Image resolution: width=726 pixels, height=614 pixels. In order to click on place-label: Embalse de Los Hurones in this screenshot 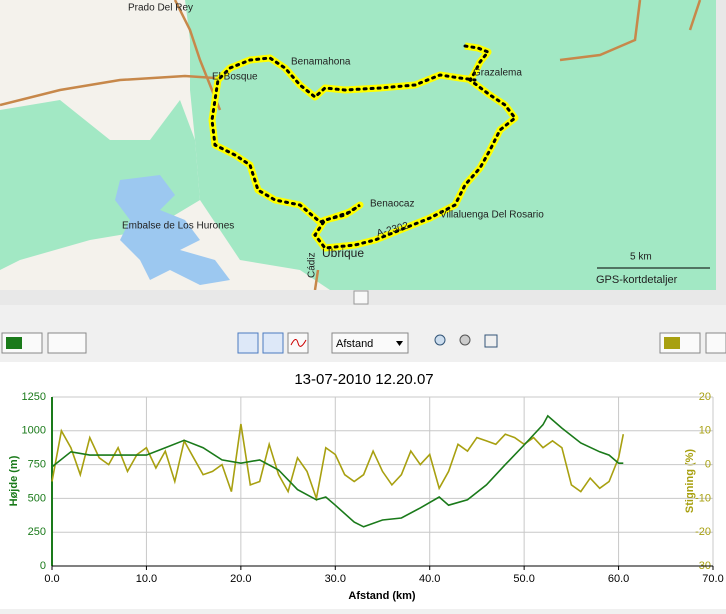, I will do `click(178, 226)`.